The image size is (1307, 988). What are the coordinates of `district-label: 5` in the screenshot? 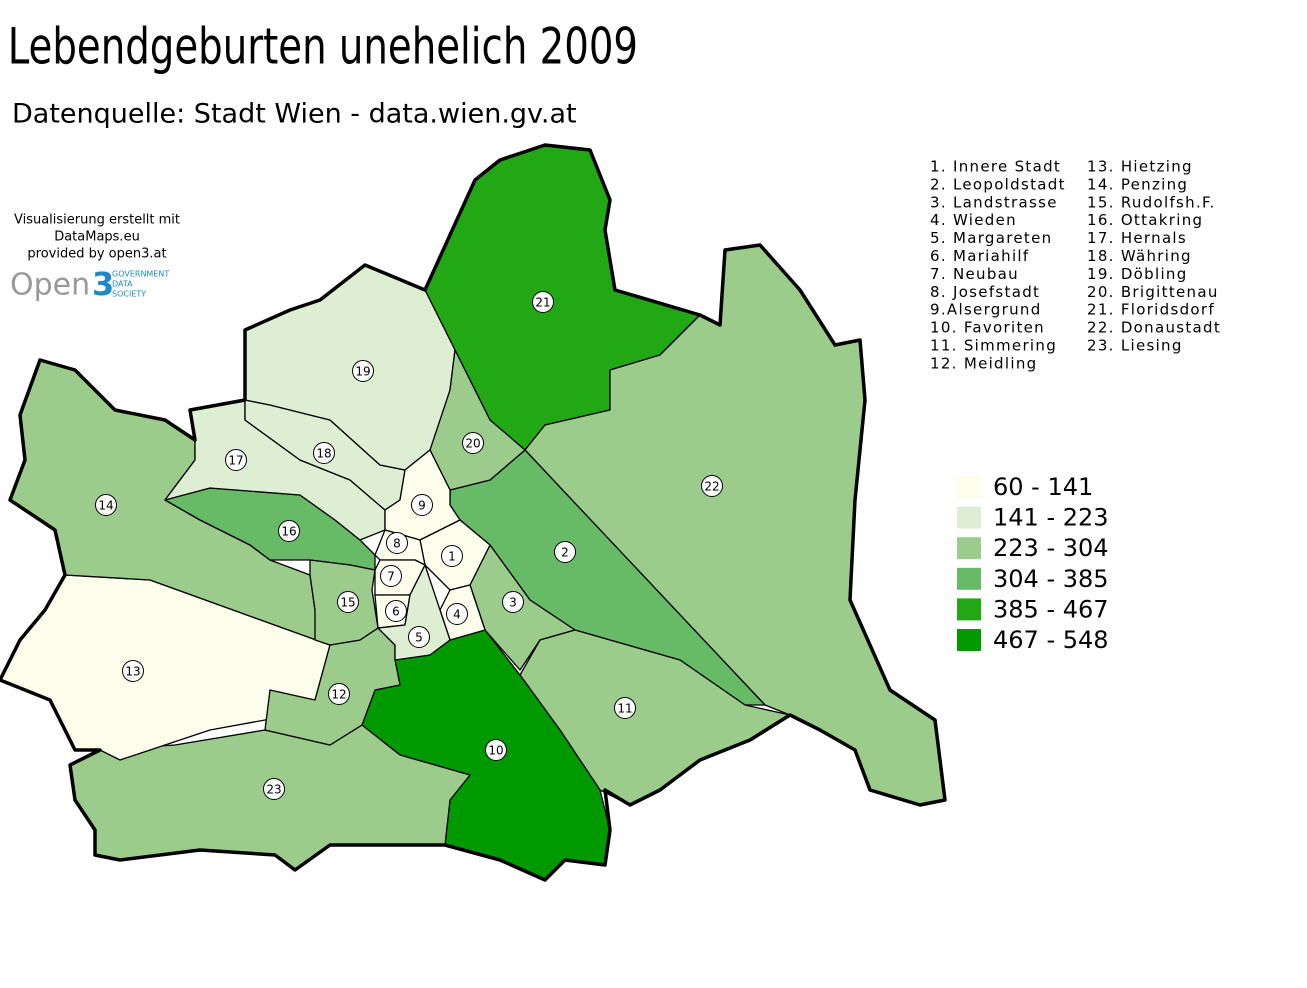 It's located at (419, 638).